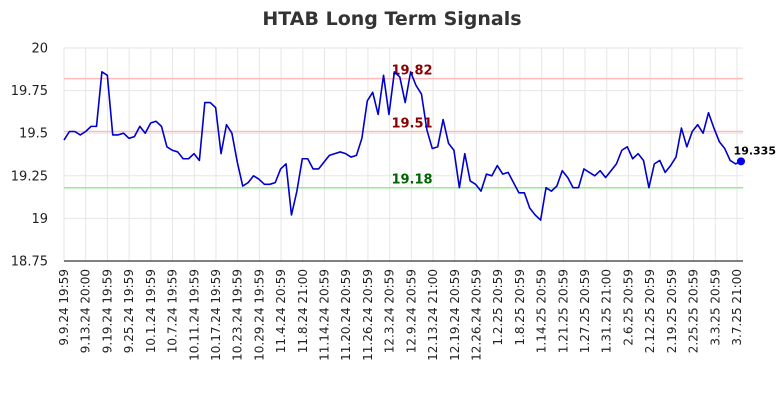 The height and width of the screenshot is (400, 784). Describe the element at coordinates (29, 91) in the screenshot. I see `y-tick-label: 19.75` at that location.